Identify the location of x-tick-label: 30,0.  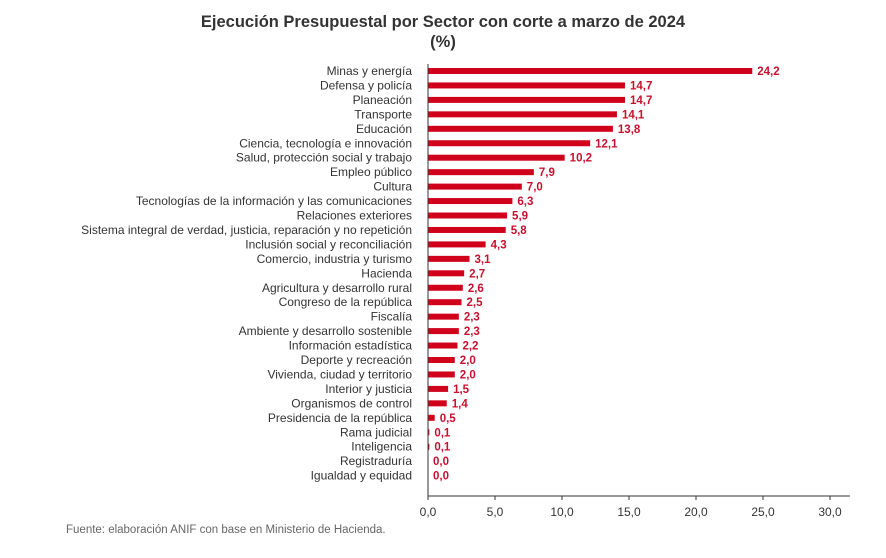
(830, 512).